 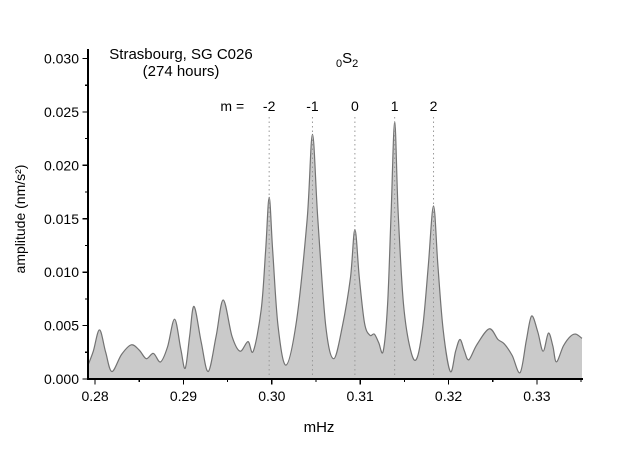 I want to click on y-tick-label: 0.030, so click(x=61, y=59).